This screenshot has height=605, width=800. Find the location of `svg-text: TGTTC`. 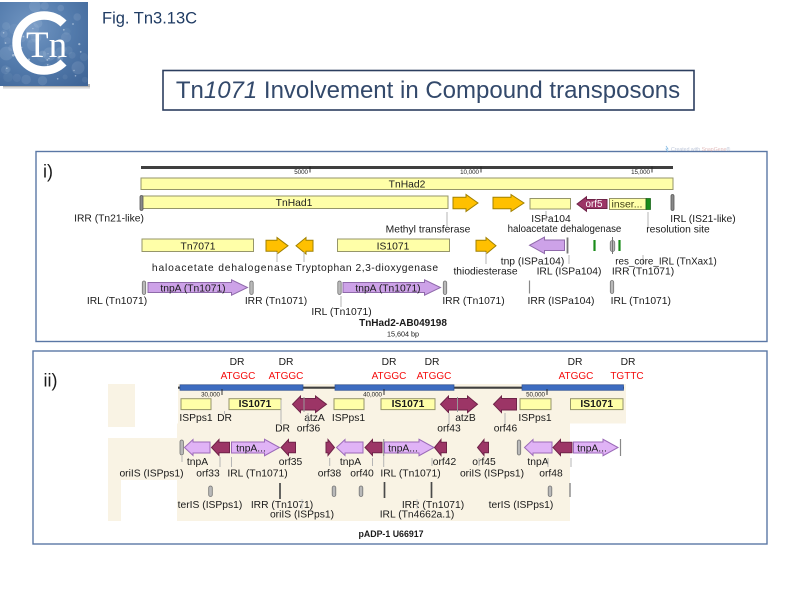

svg-text: TGTTC is located at coordinates (626, 376).